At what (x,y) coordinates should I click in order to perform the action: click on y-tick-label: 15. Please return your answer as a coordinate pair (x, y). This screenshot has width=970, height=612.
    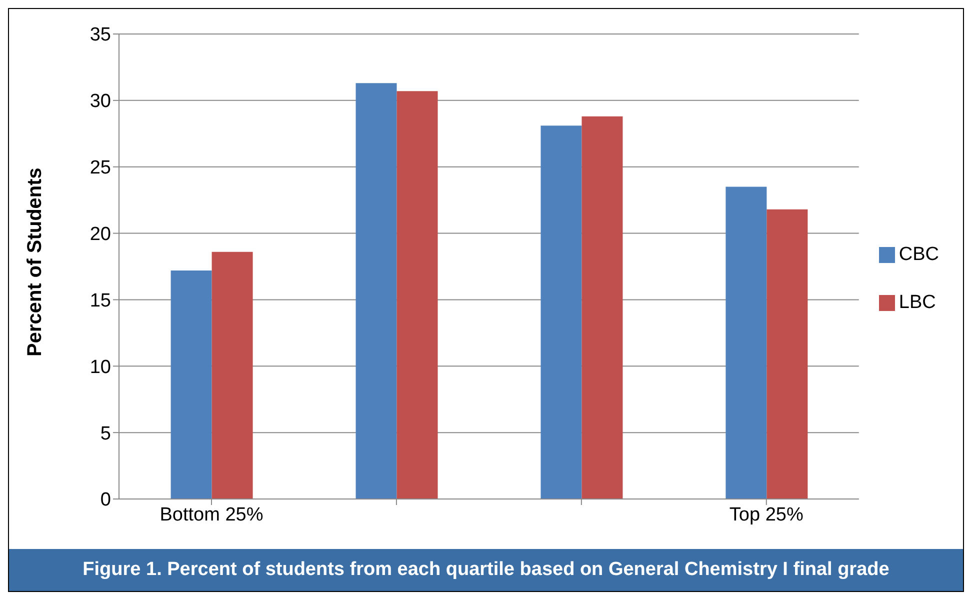
    Looking at the image, I should click on (100, 301).